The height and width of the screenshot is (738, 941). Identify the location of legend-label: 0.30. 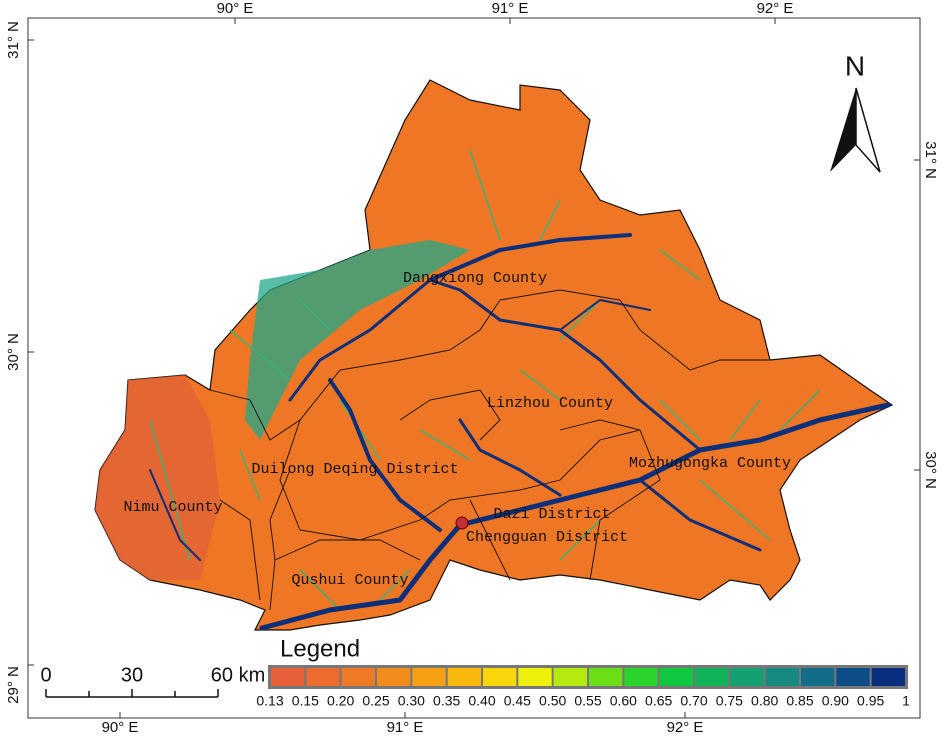
(411, 701).